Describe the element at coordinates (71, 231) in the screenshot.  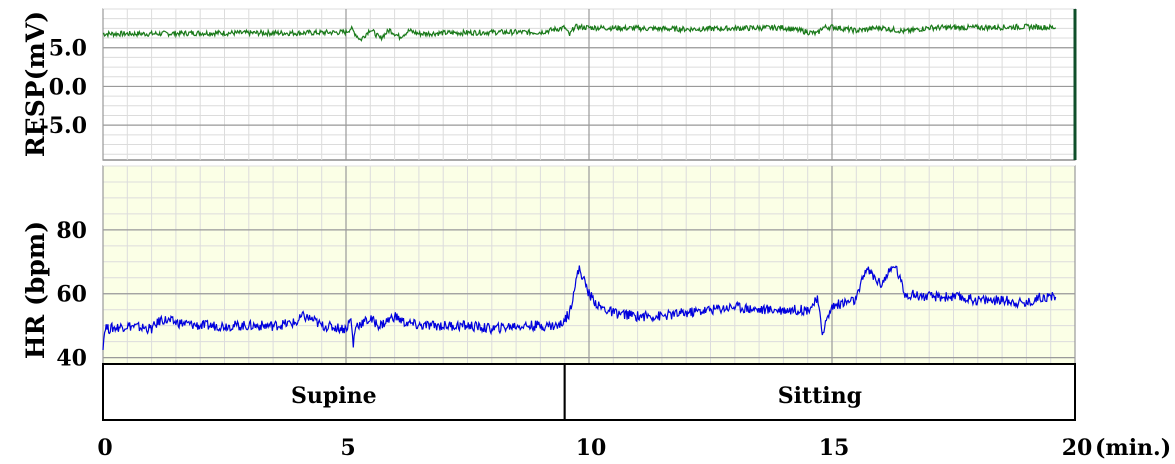
I see `hr-y-tick-label: 80` at that location.